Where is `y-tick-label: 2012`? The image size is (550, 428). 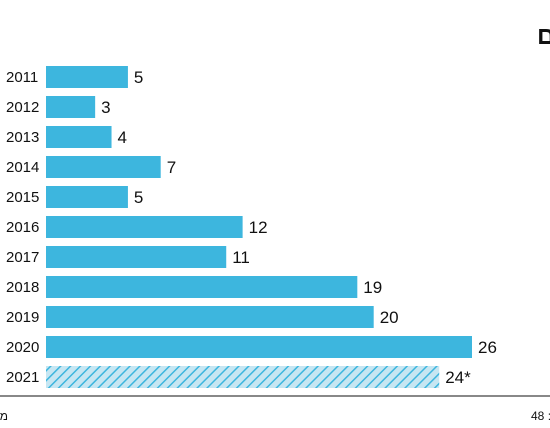 y-tick-label: 2012 is located at coordinates (22, 107).